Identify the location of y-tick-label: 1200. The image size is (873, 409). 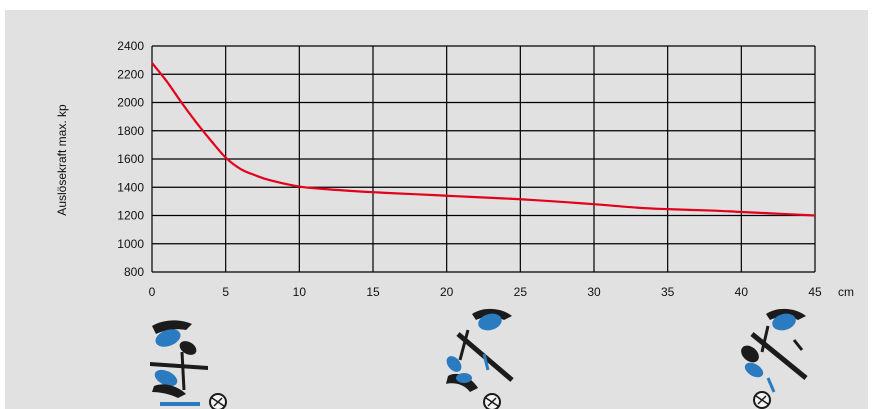
(130, 216).